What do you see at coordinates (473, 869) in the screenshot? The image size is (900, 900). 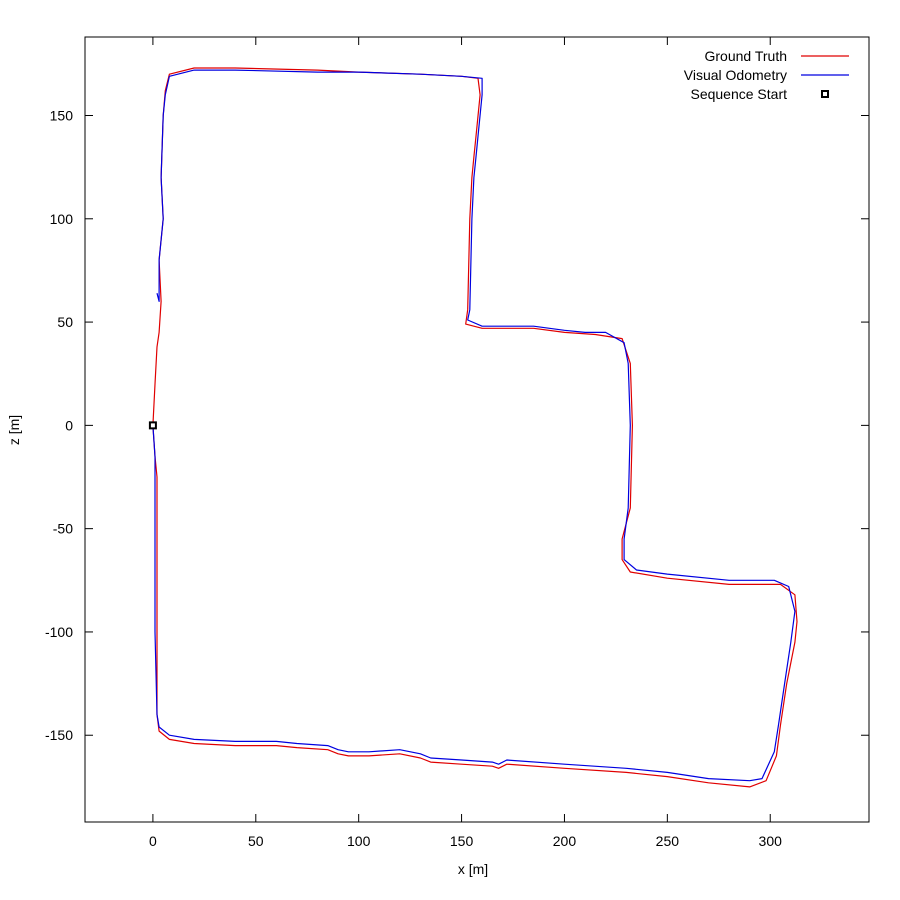 I see `x-axis-label: x [m]` at bounding box center [473, 869].